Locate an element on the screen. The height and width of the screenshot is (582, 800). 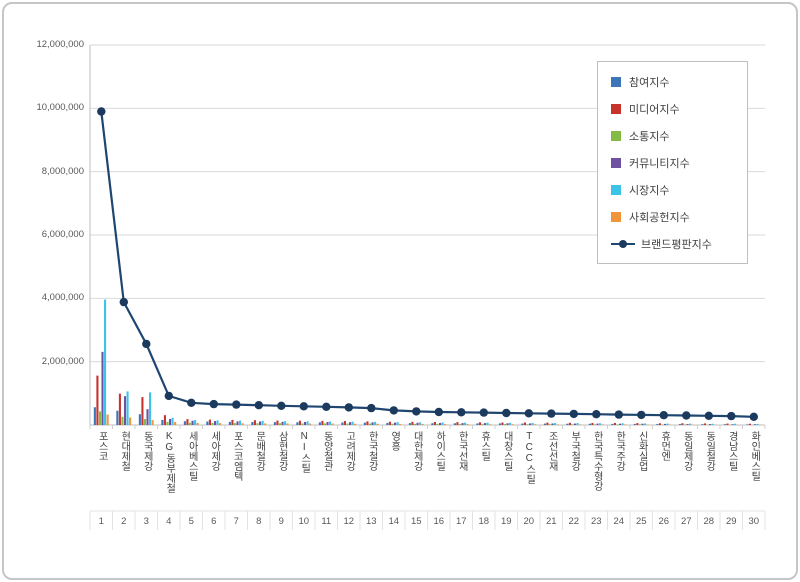
legend: 참여지수 미디어지수 소통지수 커뮤니티지수 시장지수 사회공헌지수 브랜드평판지수 is located at coordinates (672, 162).